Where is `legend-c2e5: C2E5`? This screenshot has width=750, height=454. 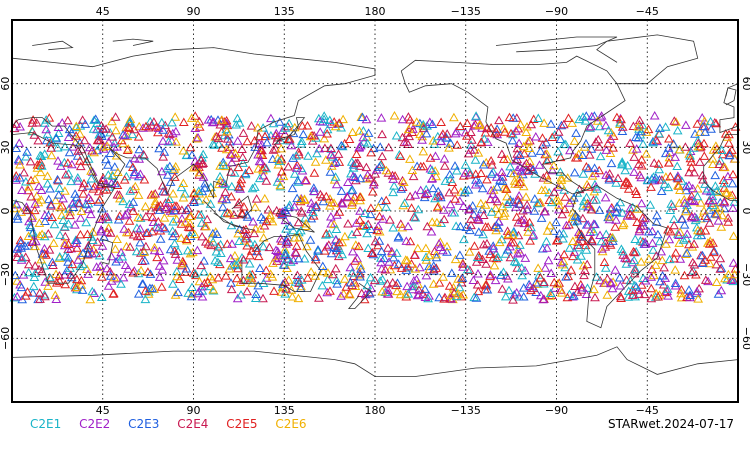
legend-c2e5: C2E5 is located at coordinates (242, 424).